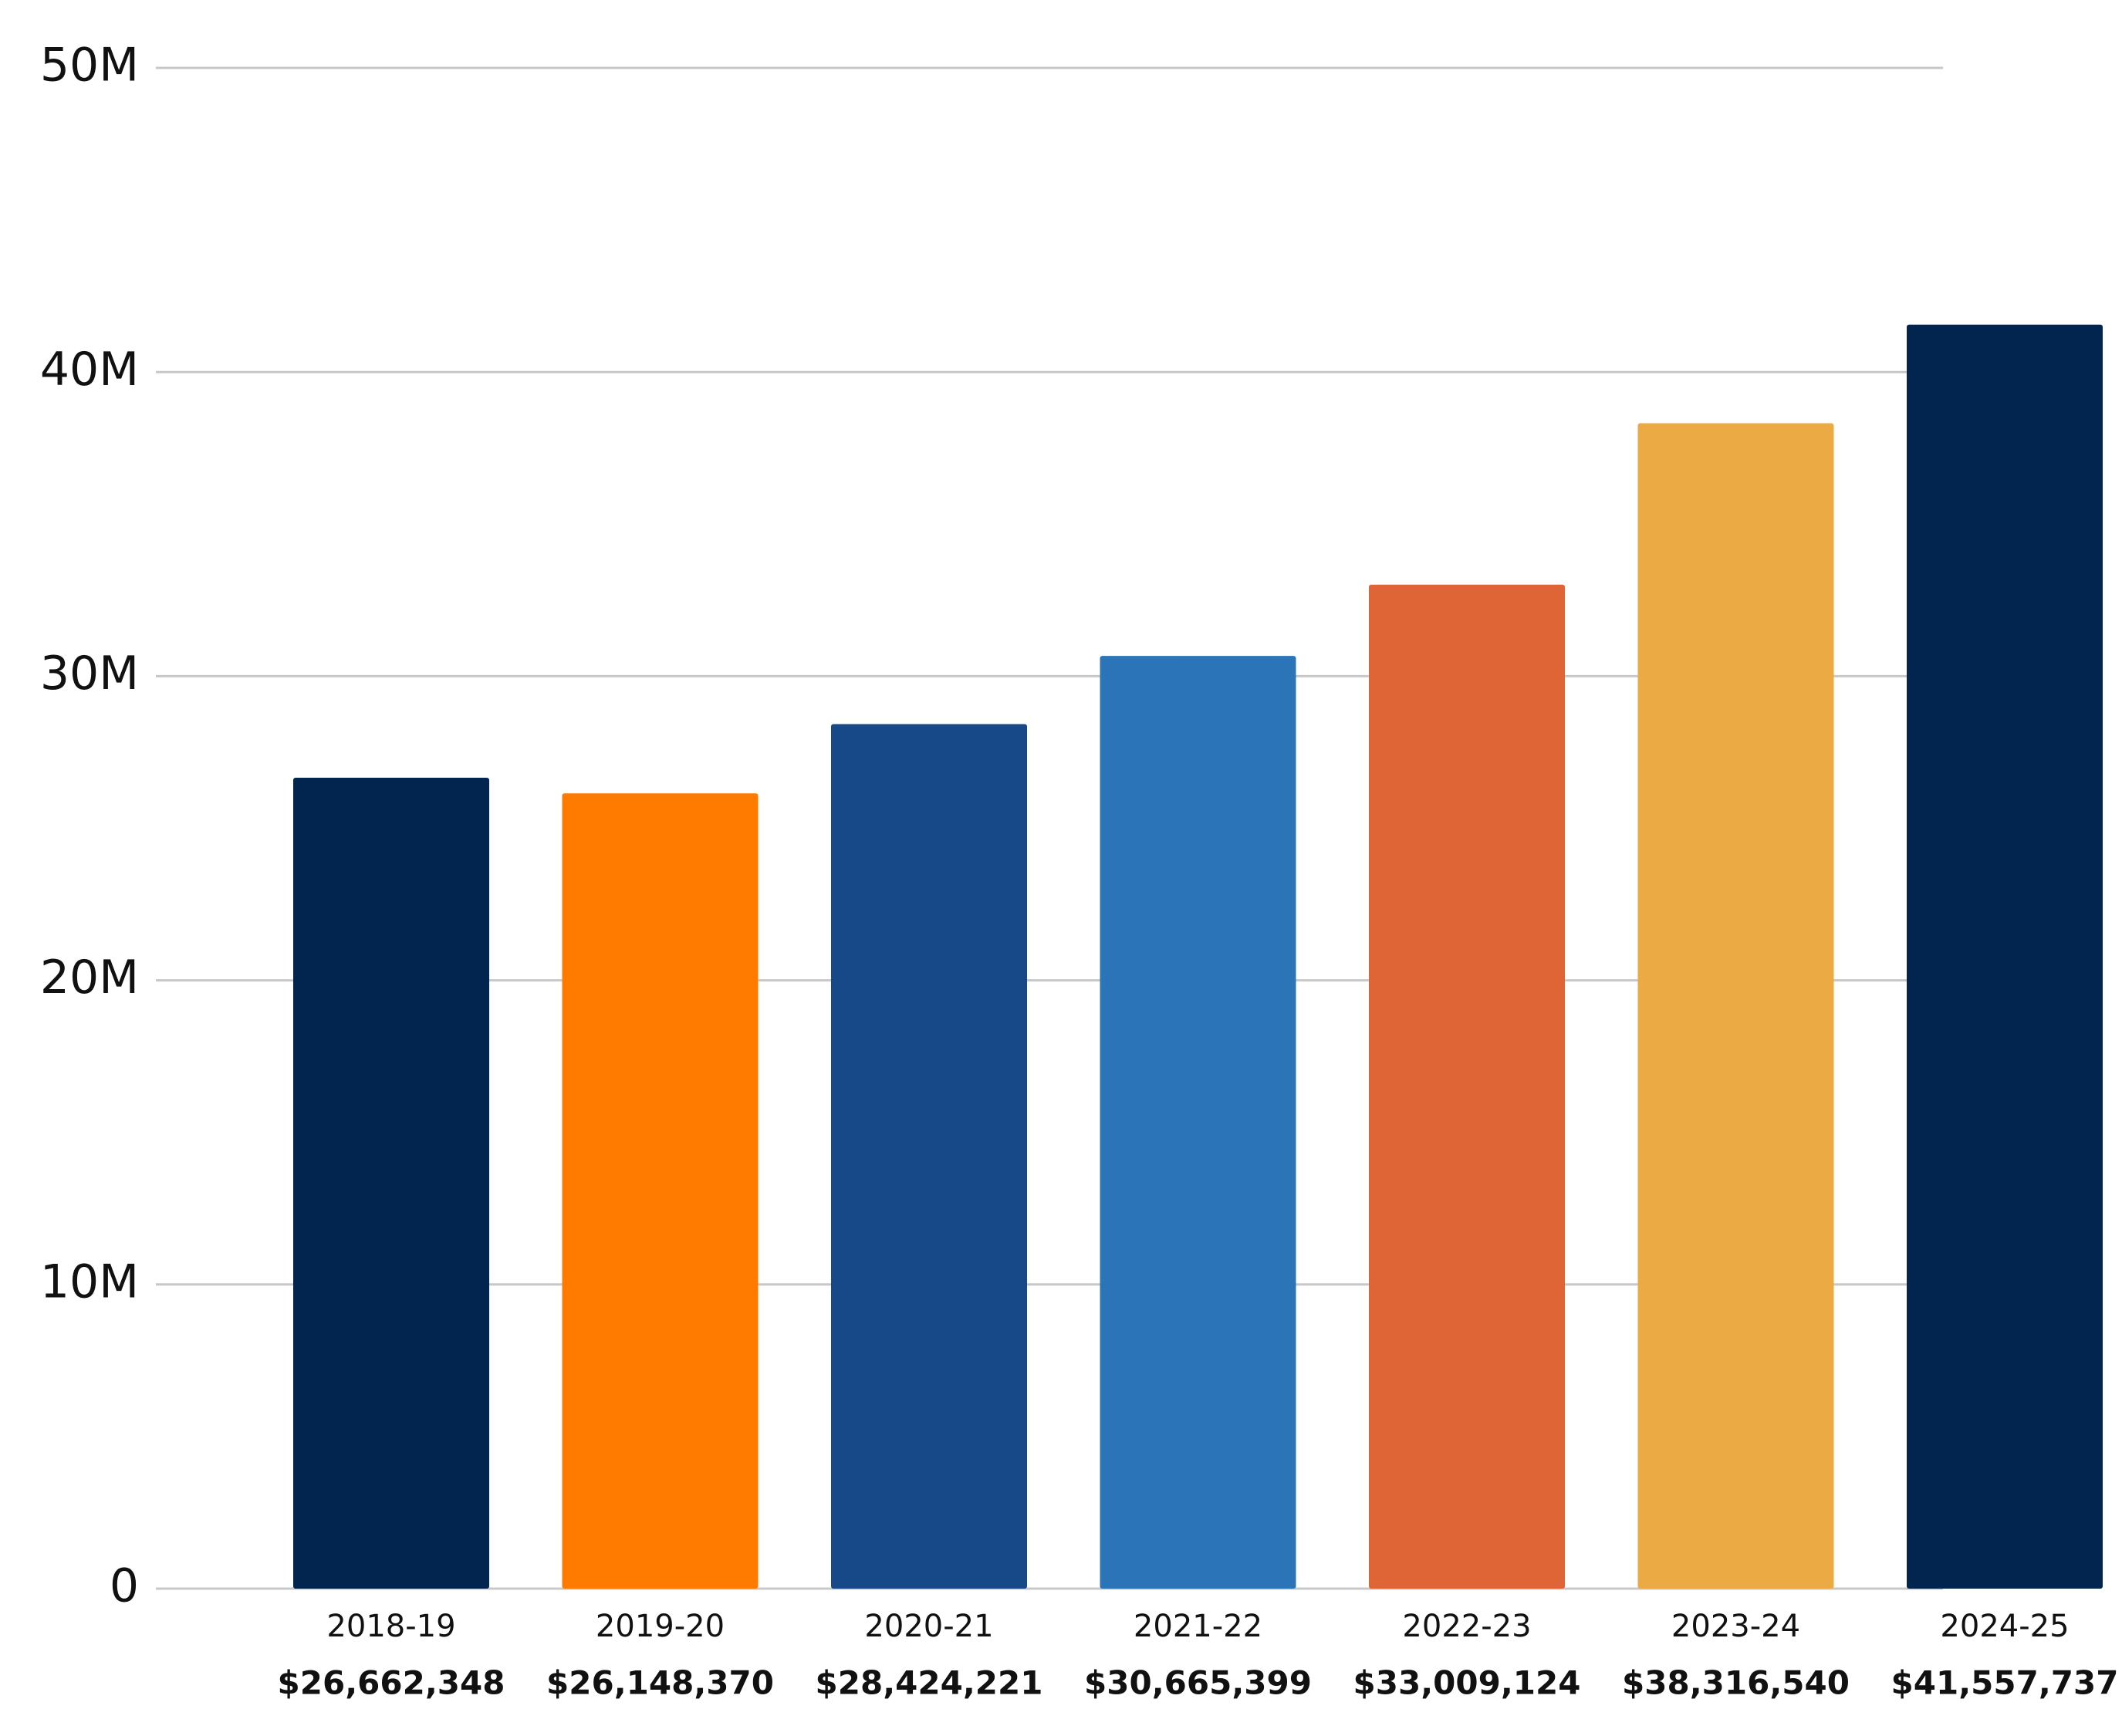  What do you see at coordinates (90, 978) in the screenshot?
I see `y-tick-label: 20M` at bounding box center [90, 978].